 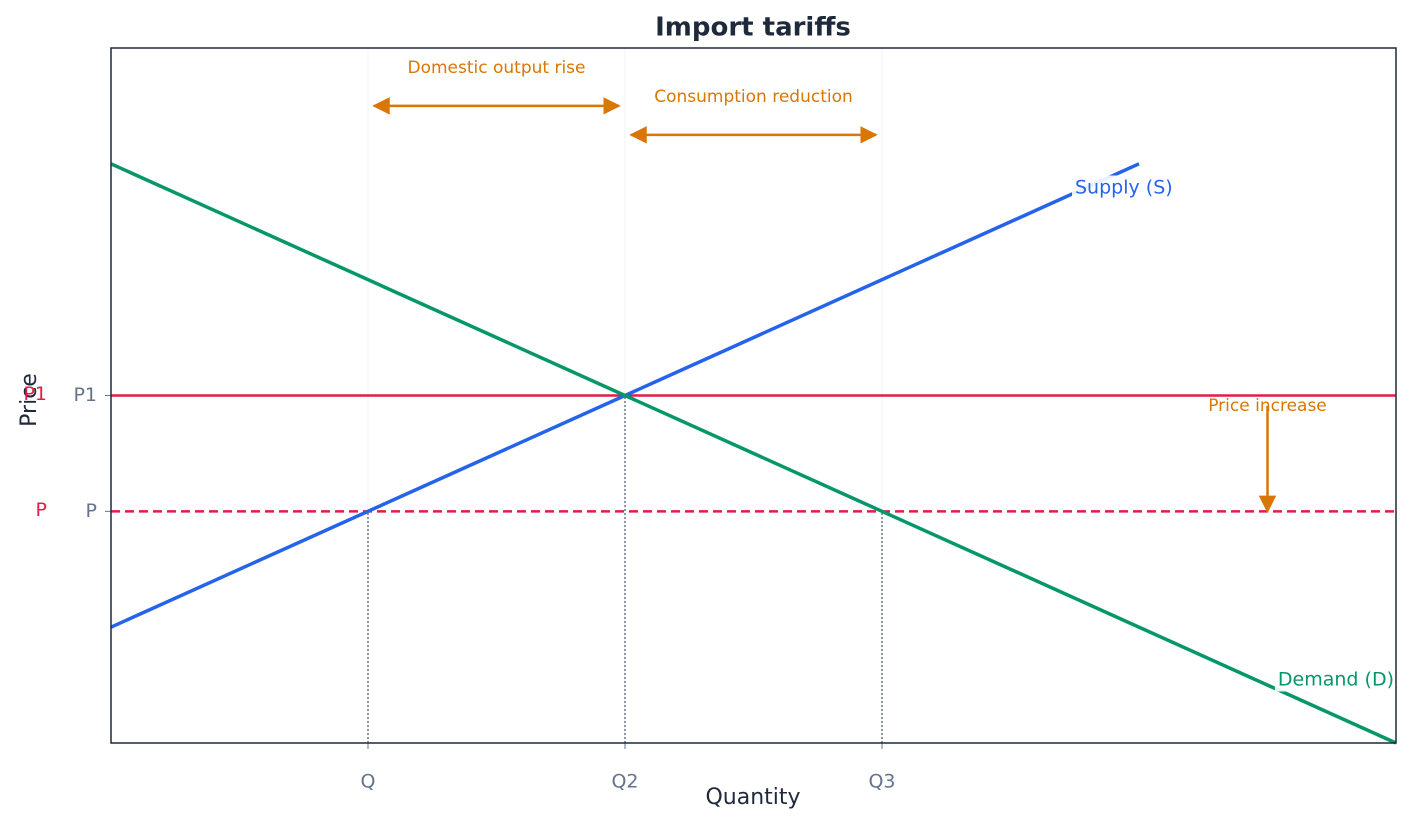 I want to click on chart-title: Import tariffs, so click(x=753, y=28).